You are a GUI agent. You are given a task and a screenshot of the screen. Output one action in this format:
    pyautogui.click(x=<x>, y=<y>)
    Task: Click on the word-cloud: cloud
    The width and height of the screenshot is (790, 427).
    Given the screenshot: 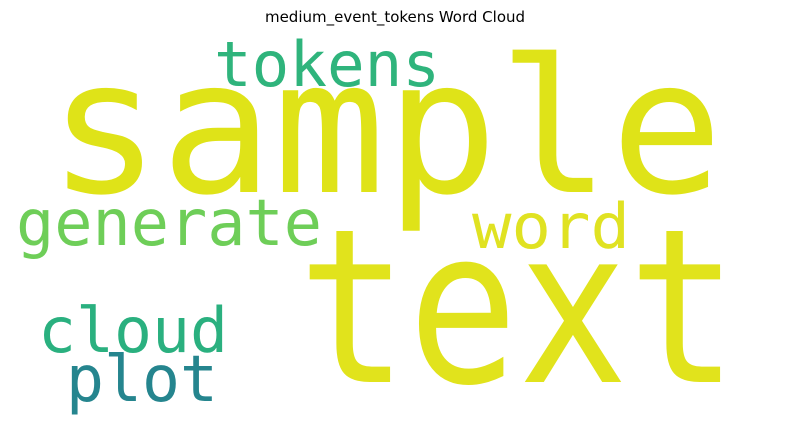 What is the action you would take?
    pyautogui.click(x=133, y=330)
    